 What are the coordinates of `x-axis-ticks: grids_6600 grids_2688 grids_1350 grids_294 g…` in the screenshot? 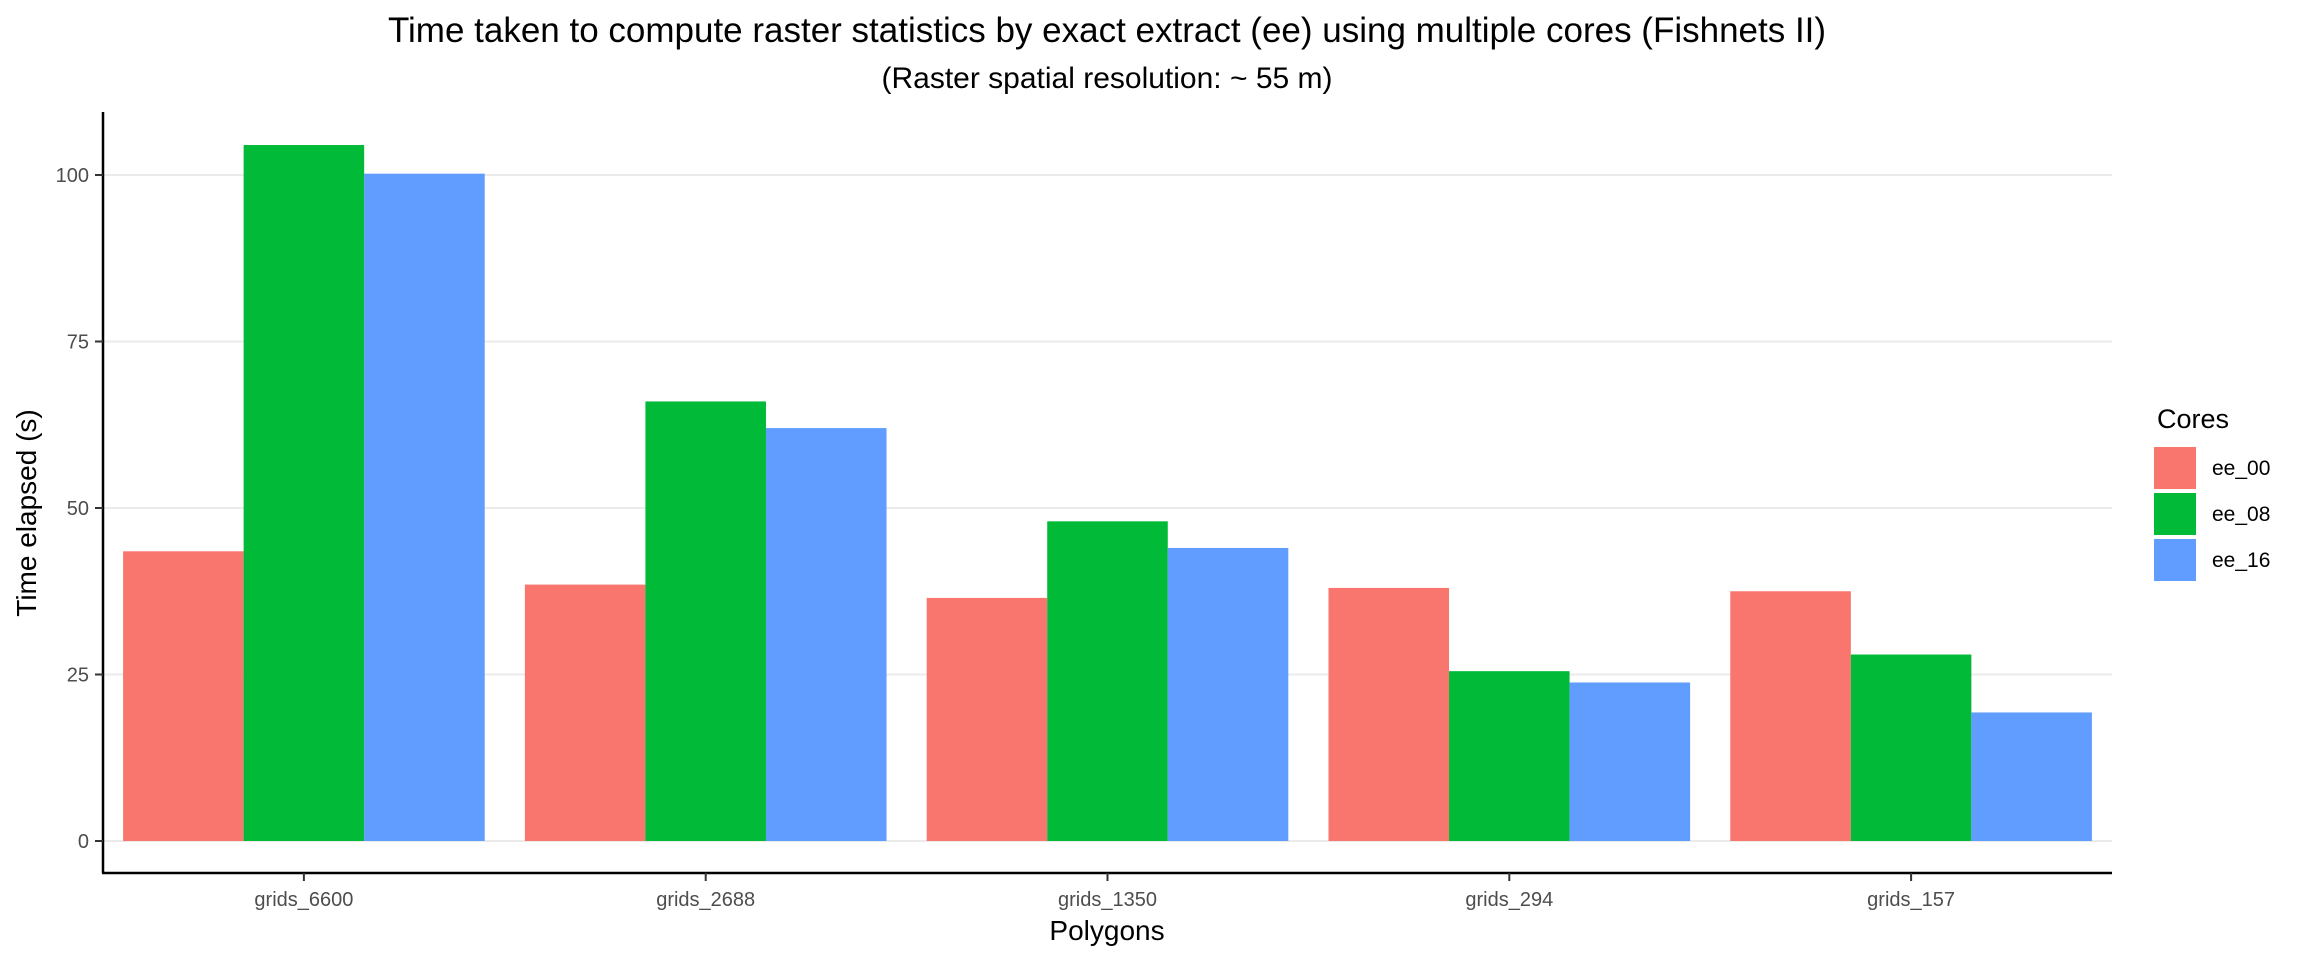 It's located at (1104, 892).